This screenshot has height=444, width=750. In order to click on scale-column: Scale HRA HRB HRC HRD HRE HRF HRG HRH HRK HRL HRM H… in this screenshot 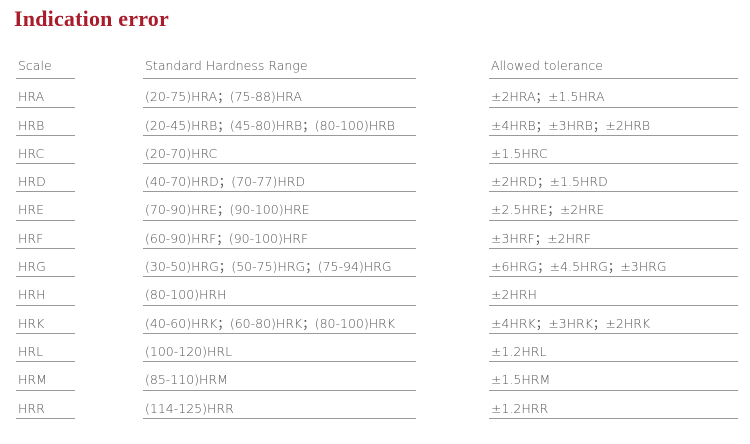, I will do `click(45, 235)`.